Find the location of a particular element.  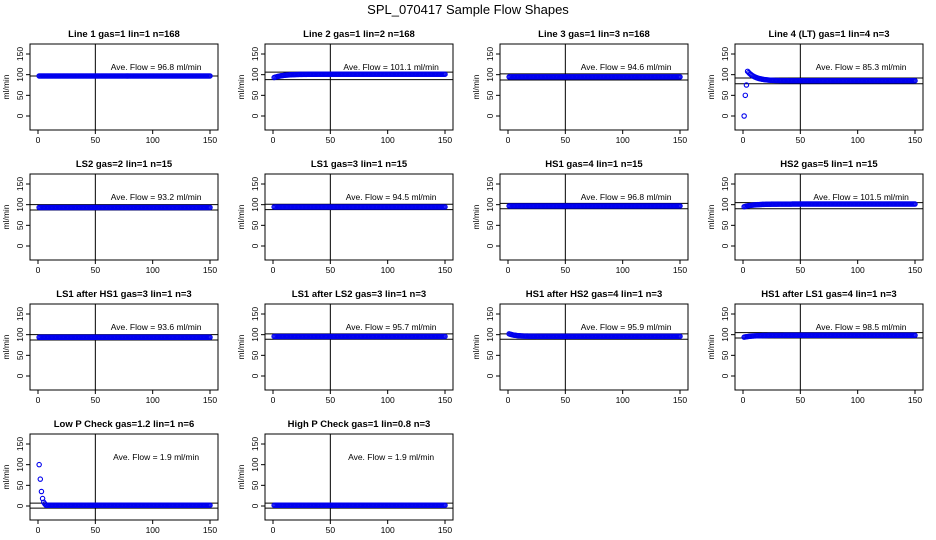

panel-title: HS1 gas=4 lin=1 n=15 is located at coordinates (594, 164).